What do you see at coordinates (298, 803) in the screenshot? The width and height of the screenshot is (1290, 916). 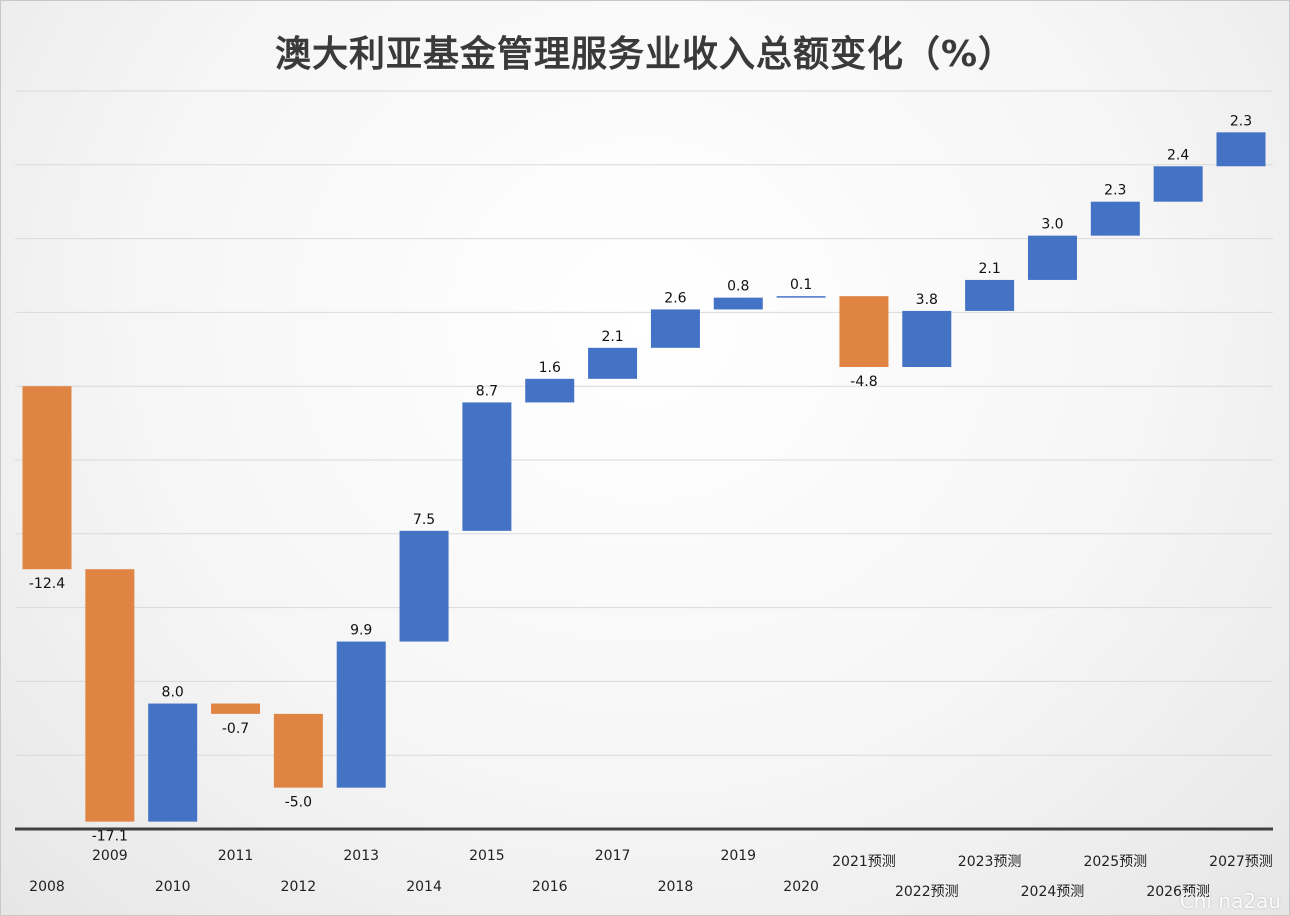 I see `data-label-2012: -5.0` at bounding box center [298, 803].